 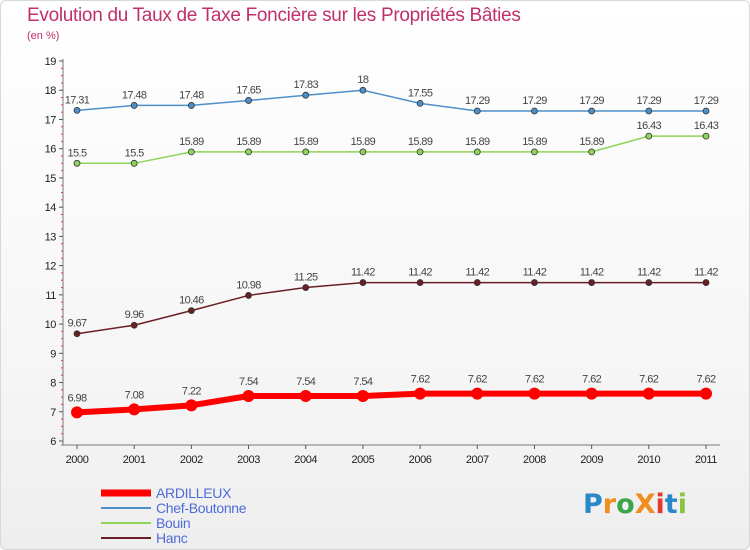 What do you see at coordinates (173, 523) in the screenshot?
I see `legend-label-bouin: Bouin` at bounding box center [173, 523].